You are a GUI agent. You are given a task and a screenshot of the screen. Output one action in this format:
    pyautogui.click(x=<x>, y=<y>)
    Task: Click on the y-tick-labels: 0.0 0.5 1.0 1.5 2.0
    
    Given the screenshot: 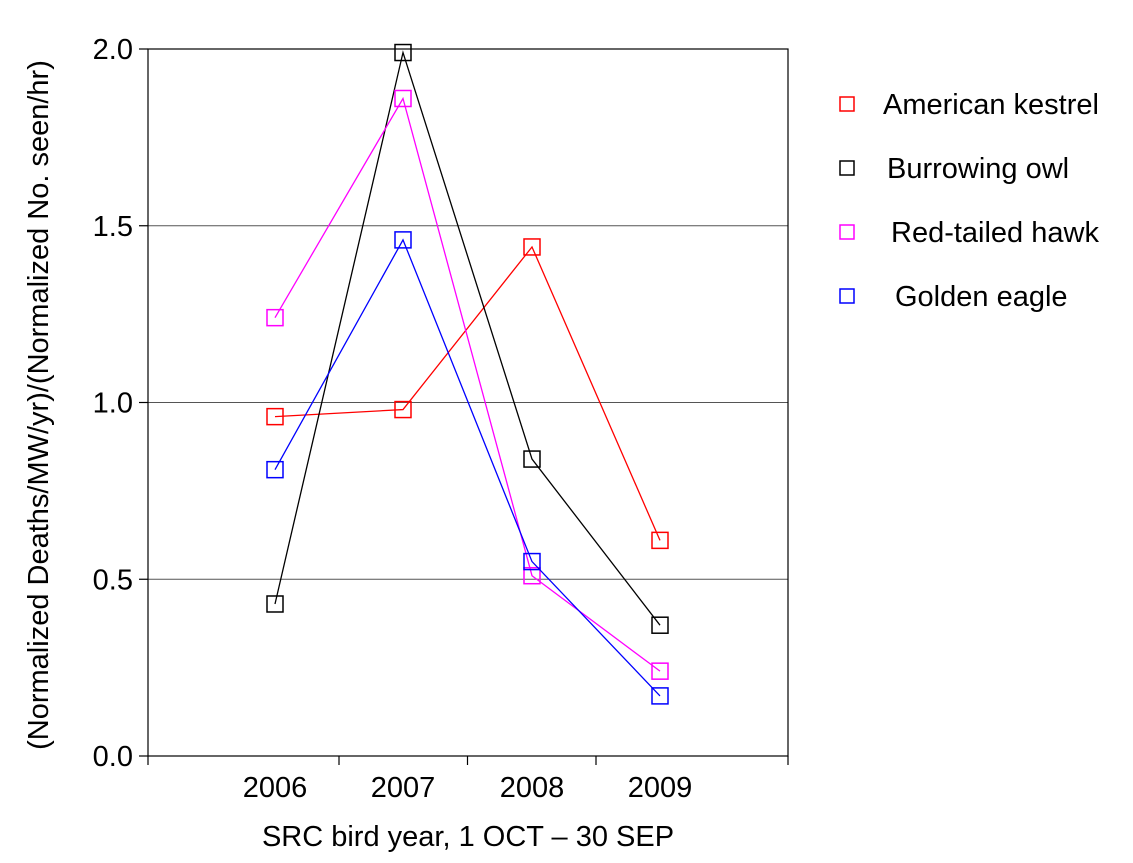 What is the action you would take?
    pyautogui.click(x=113, y=403)
    